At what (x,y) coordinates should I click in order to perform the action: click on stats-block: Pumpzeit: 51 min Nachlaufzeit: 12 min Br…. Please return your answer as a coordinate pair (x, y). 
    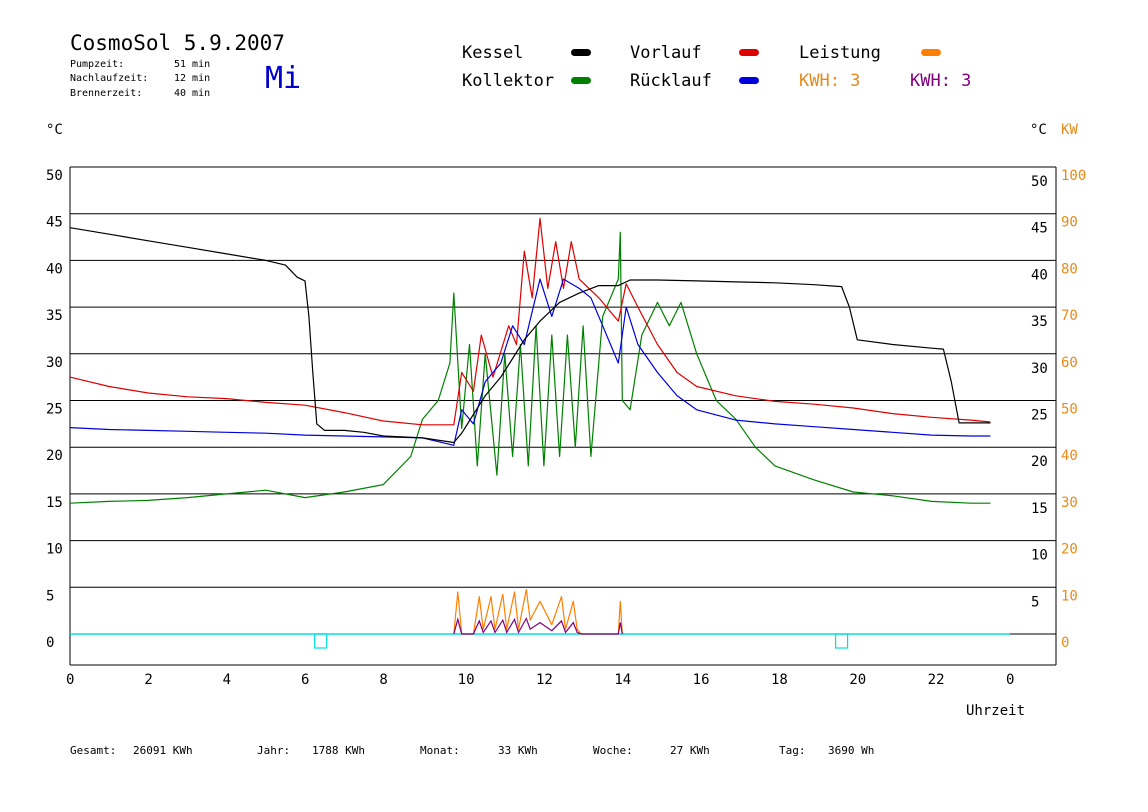
    Looking at the image, I should click on (140, 79).